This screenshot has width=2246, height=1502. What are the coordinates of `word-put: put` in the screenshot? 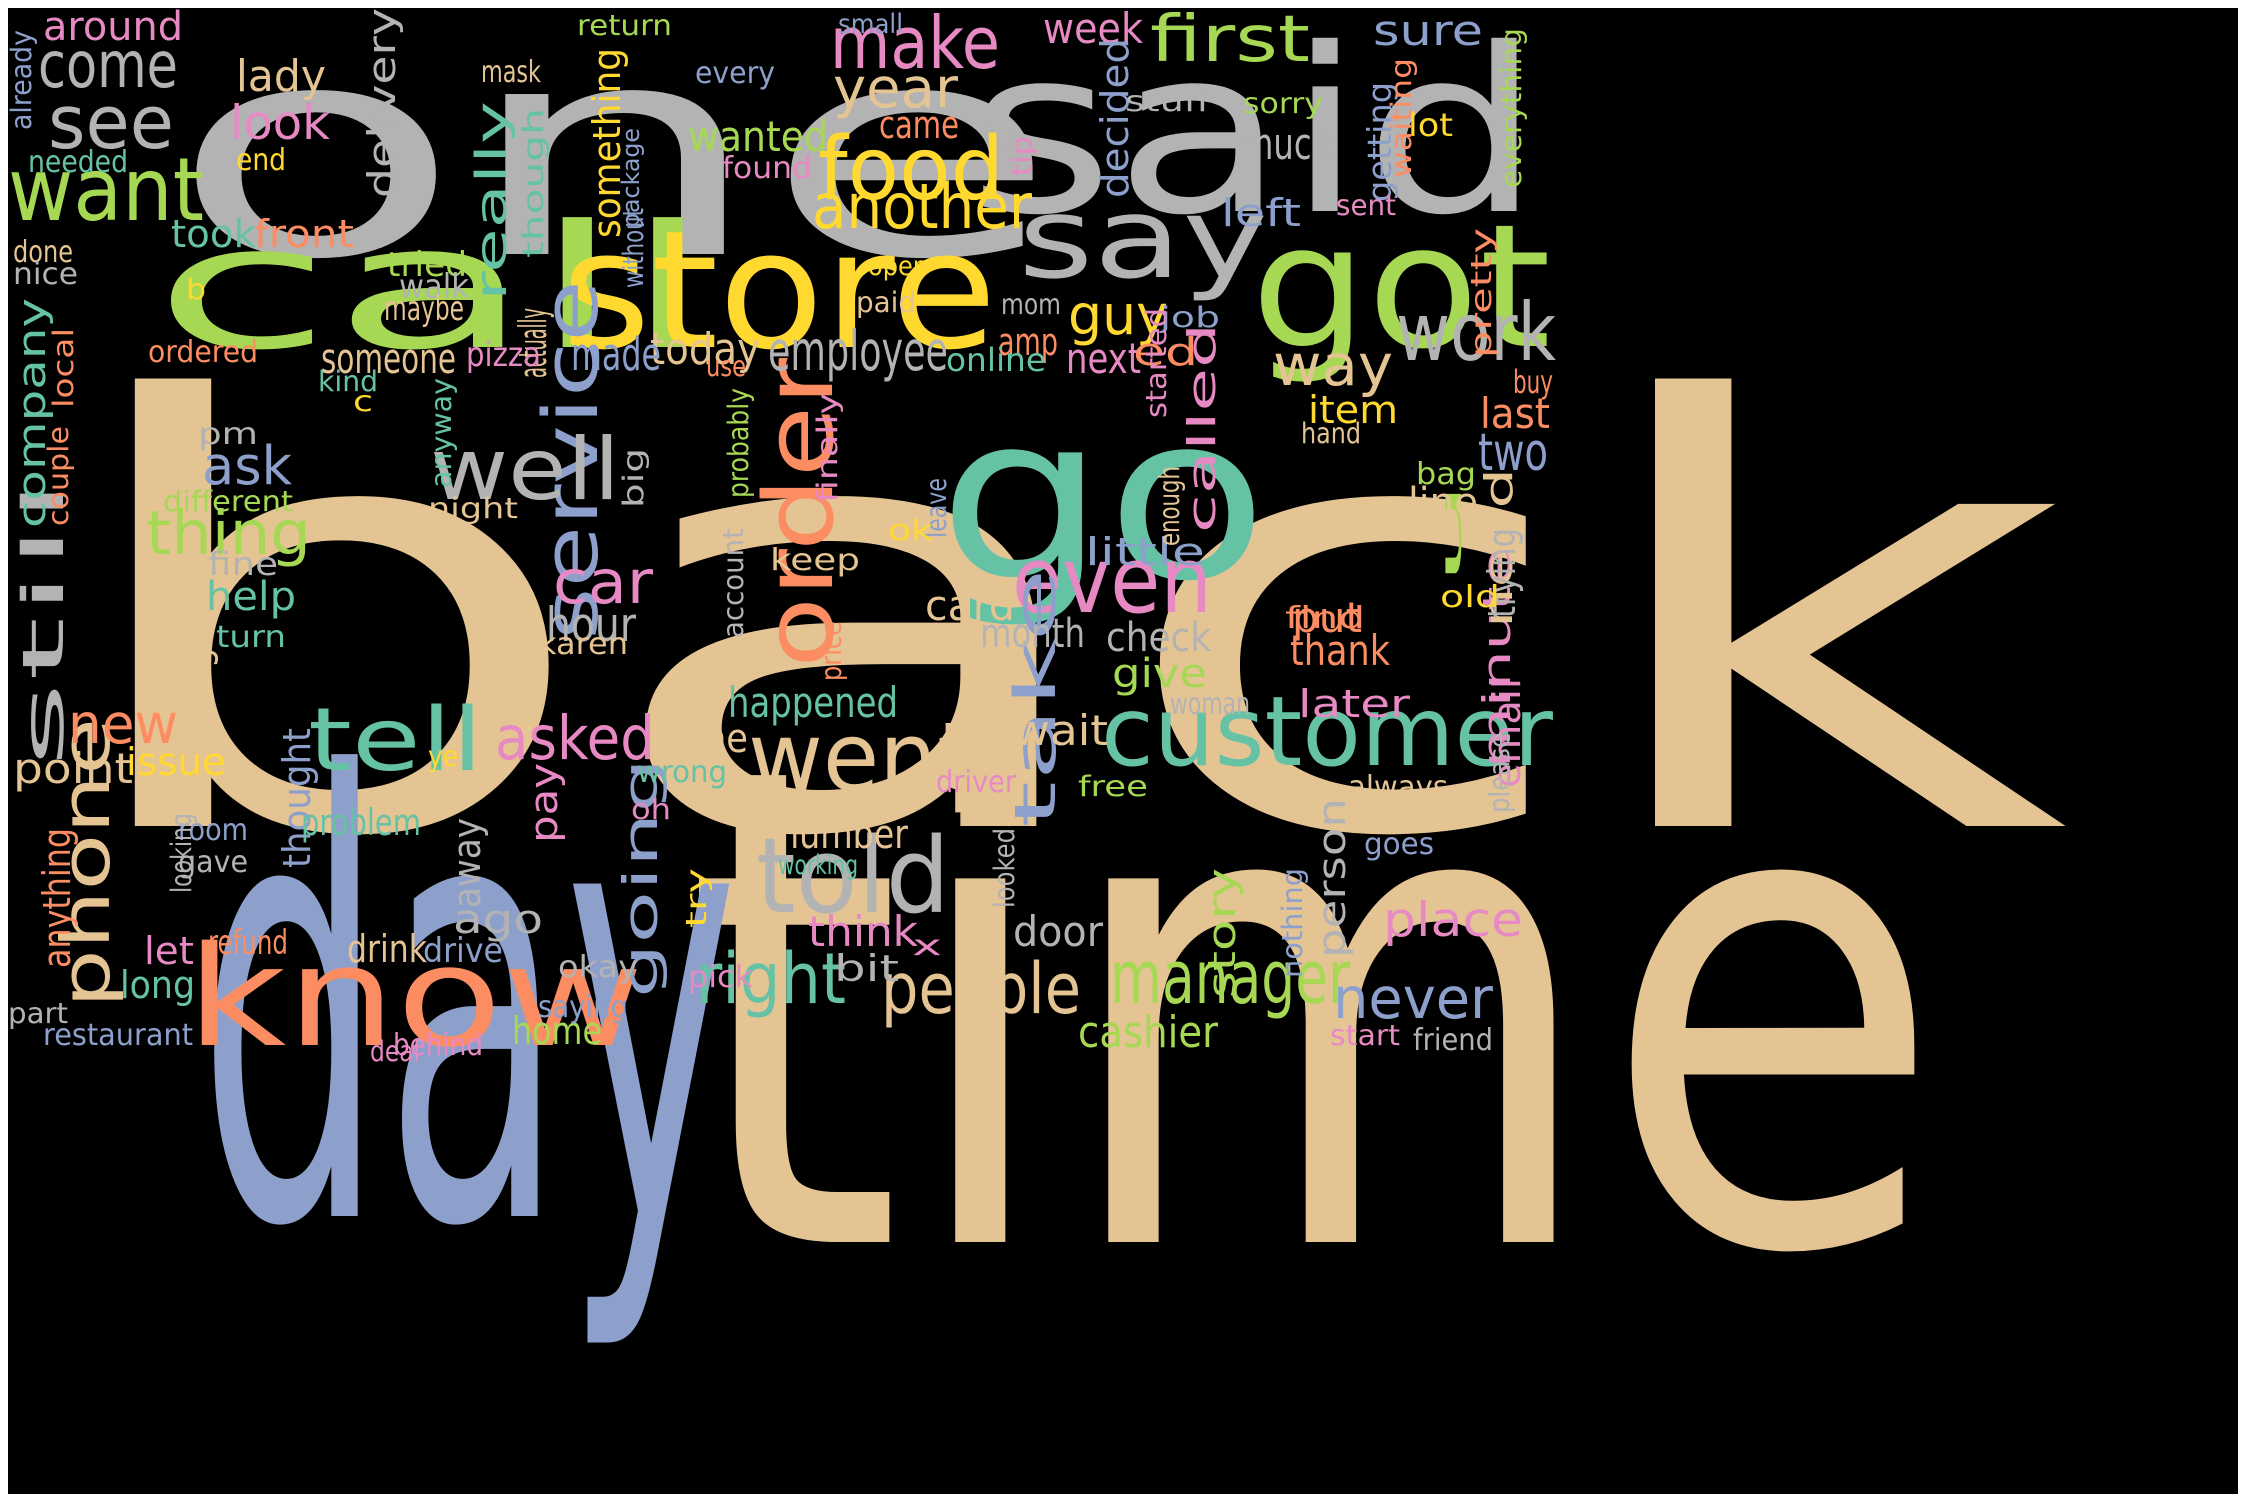 It's located at (1327, 617).